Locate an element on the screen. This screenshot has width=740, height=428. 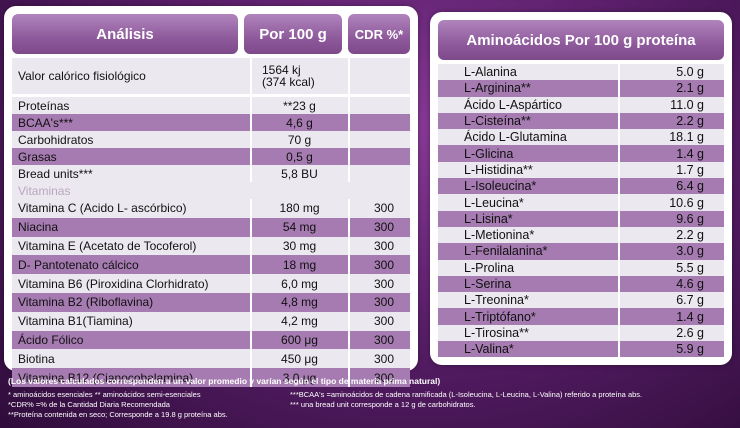
amino-acid-row: L-Serina 4.6 g is located at coordinates (581, 284).